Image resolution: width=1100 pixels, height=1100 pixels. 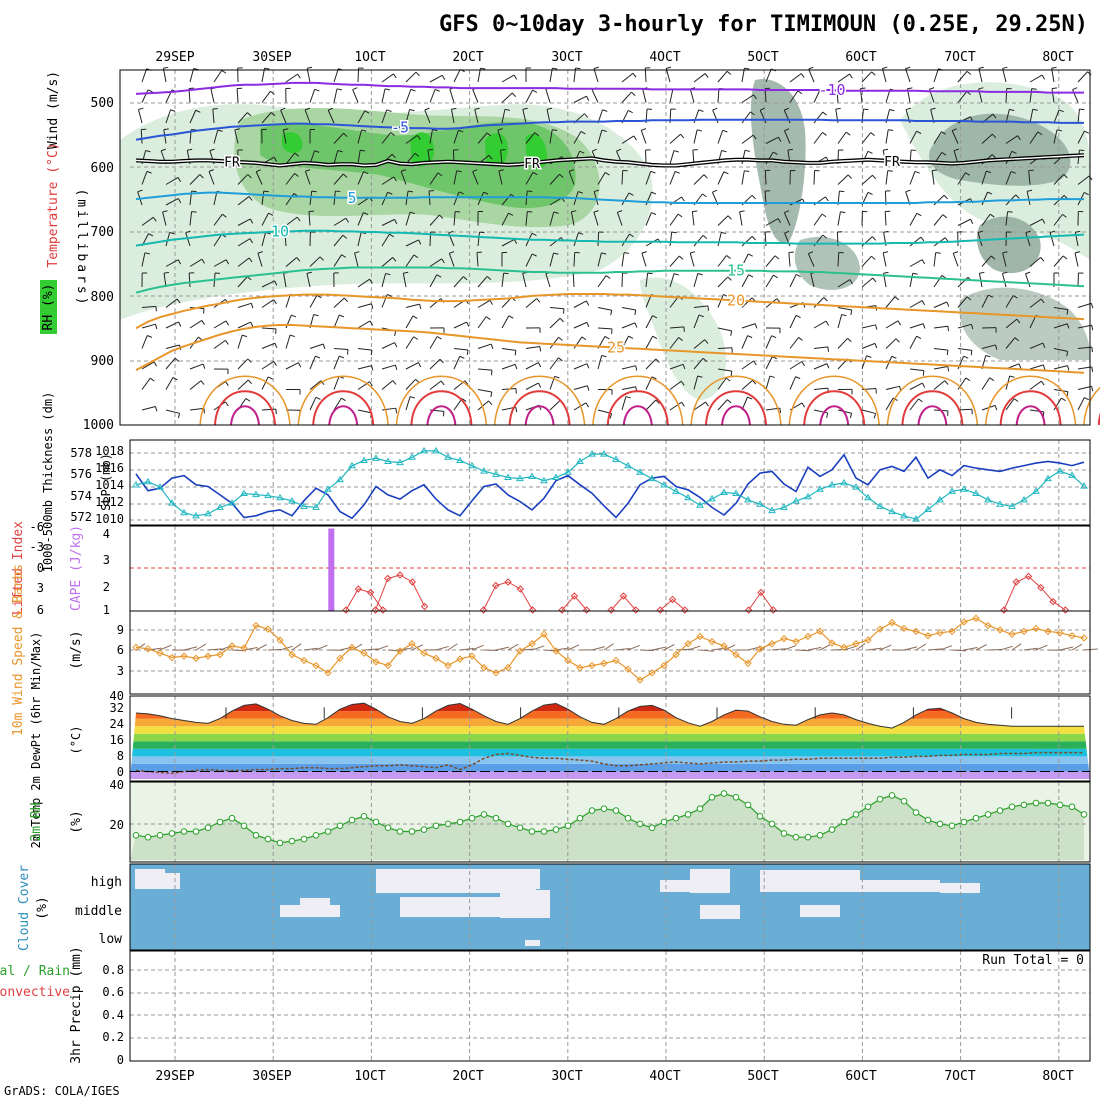 What do you see at coordinates (76, 740) in the screenshot?
I see `temp2m-unit: (°C)` at bounding box center [76, 740].